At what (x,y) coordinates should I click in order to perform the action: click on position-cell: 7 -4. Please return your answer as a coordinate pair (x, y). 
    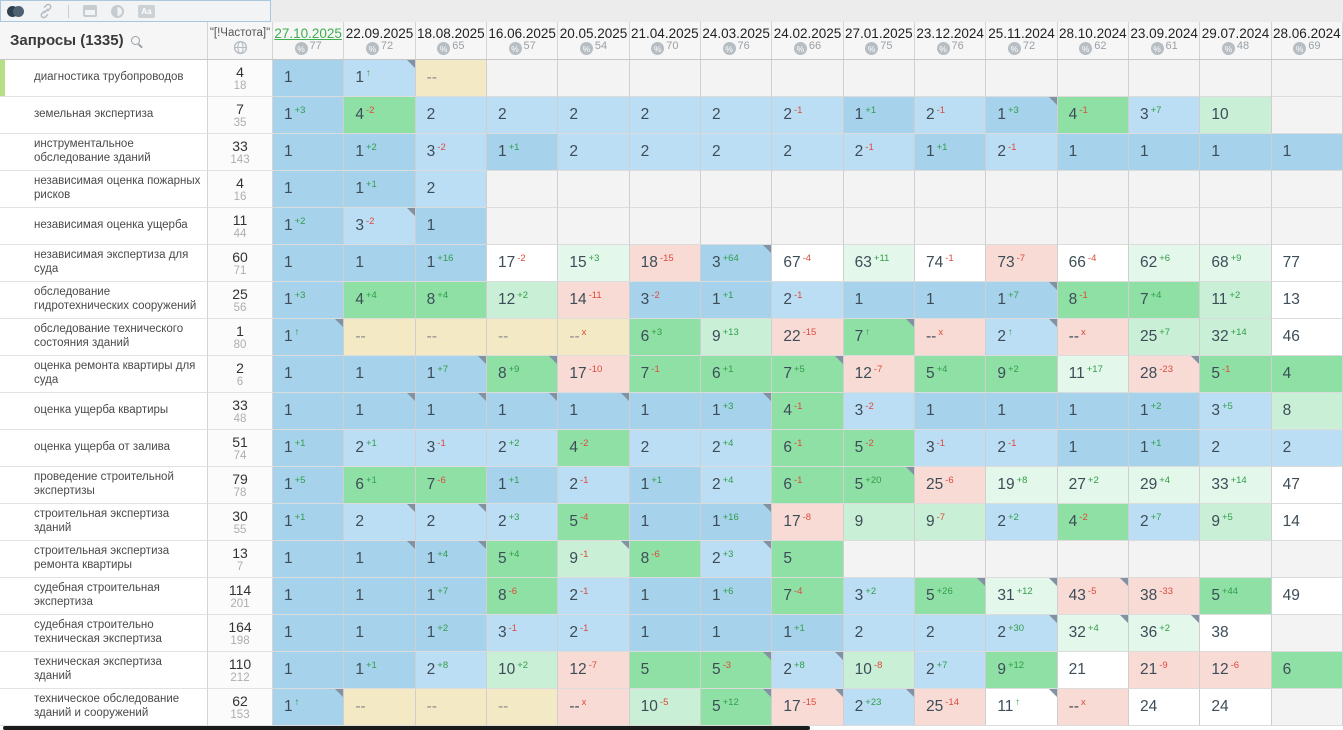
    Looking at the image, I should click on (808, 596).